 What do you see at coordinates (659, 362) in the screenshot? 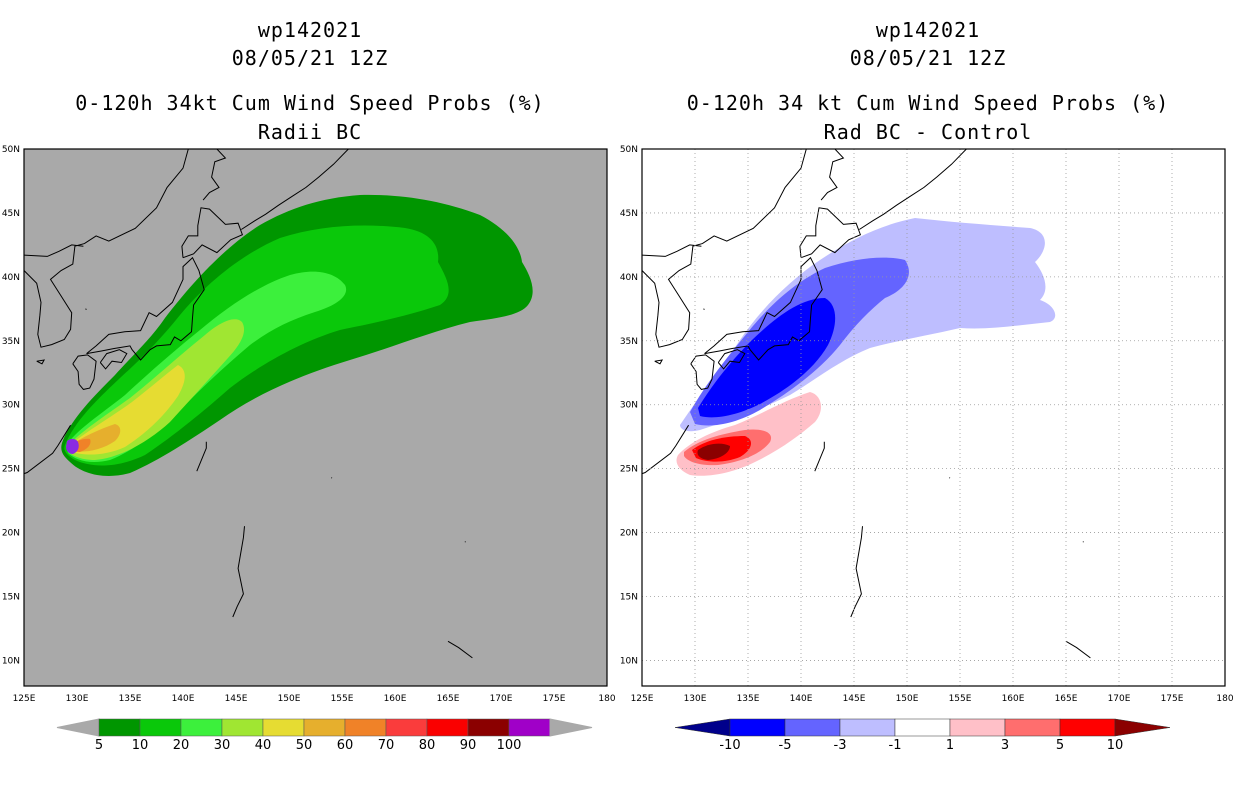
I see `jeju-island` at bounding box center [659, 362].